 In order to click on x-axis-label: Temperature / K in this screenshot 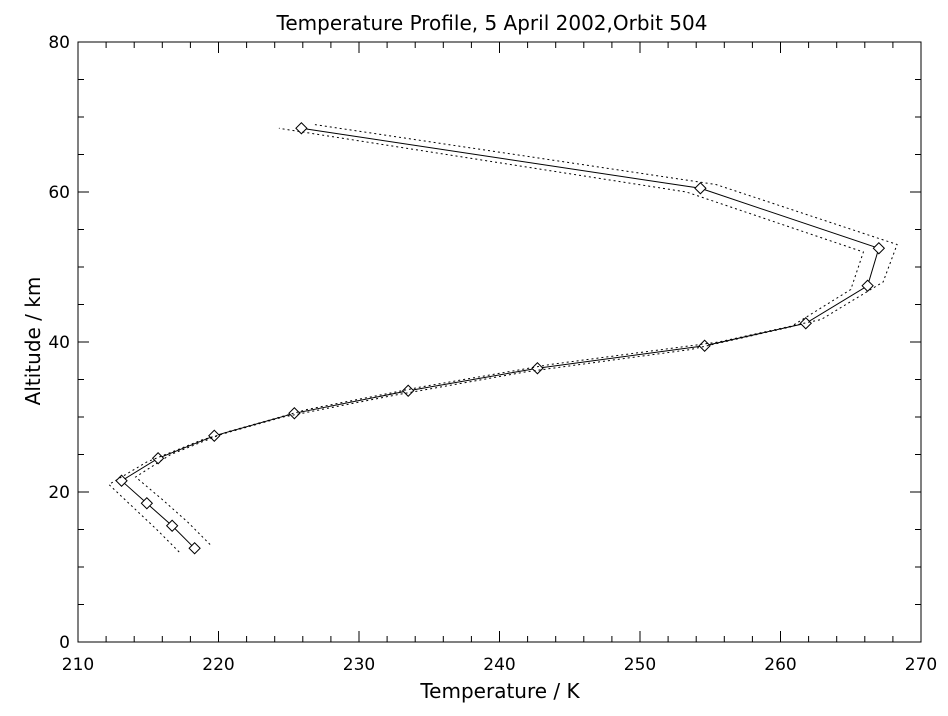, I will do `click(499, 691)`.